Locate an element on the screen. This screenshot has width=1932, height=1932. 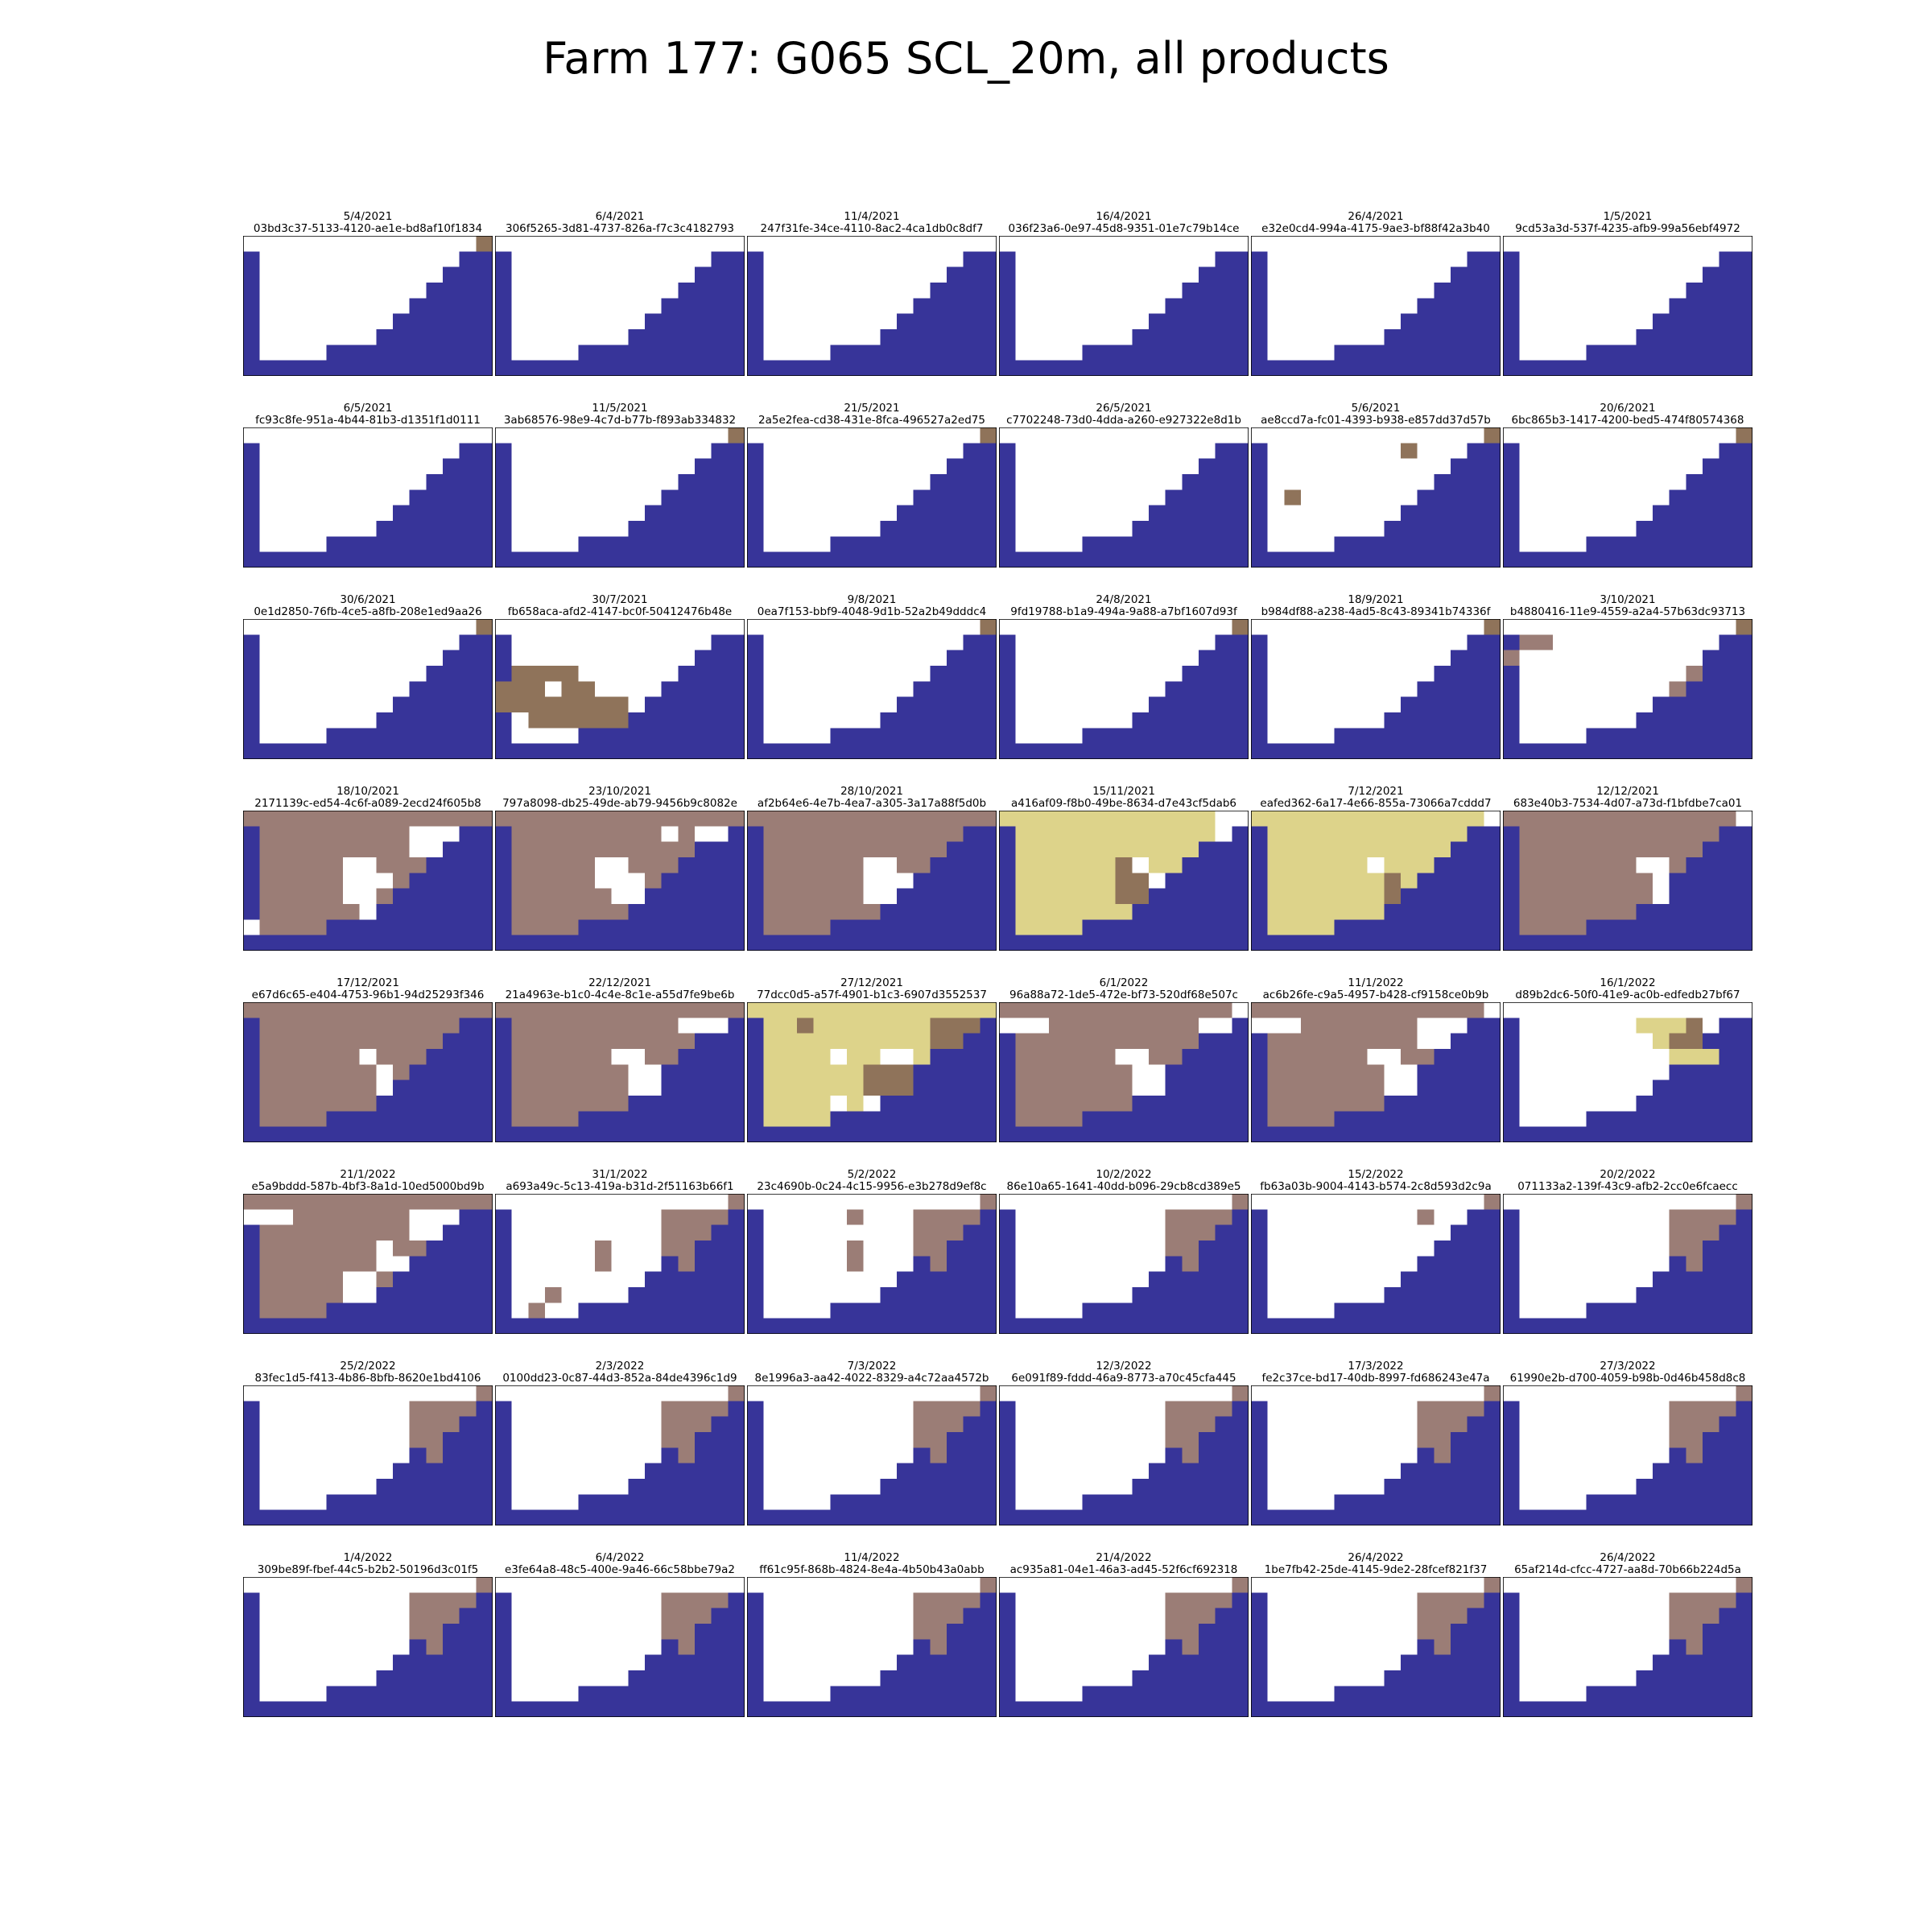
panel-date: 3/10/2021 is located at coordinates (1628, 599).